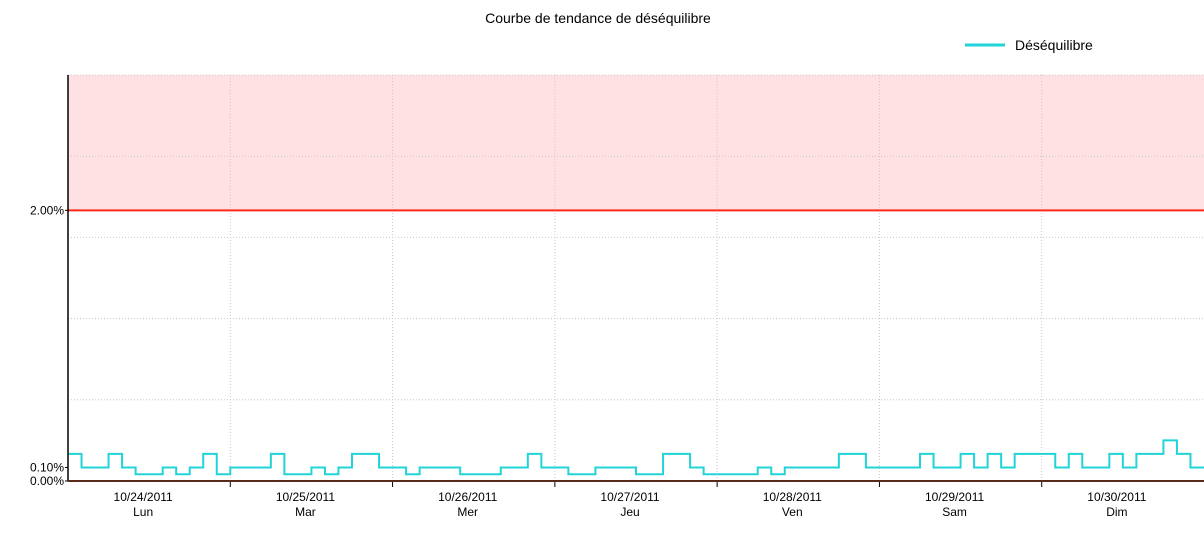  I want to click on chart-title: Courbe de tendance de déséquilibre, so click(598, 18).